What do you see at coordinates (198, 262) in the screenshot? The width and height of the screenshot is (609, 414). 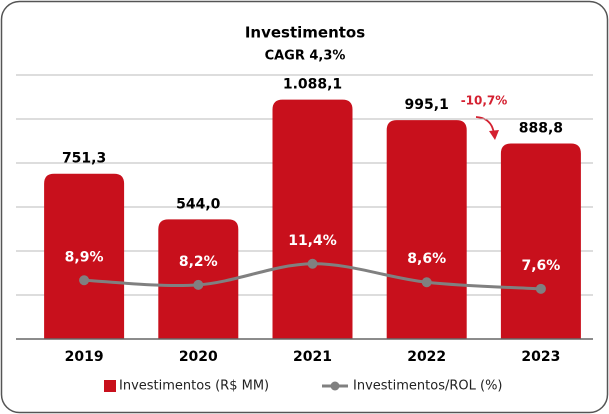 I see `line-value-label: 8,2%` at bounding box center [198, 262].